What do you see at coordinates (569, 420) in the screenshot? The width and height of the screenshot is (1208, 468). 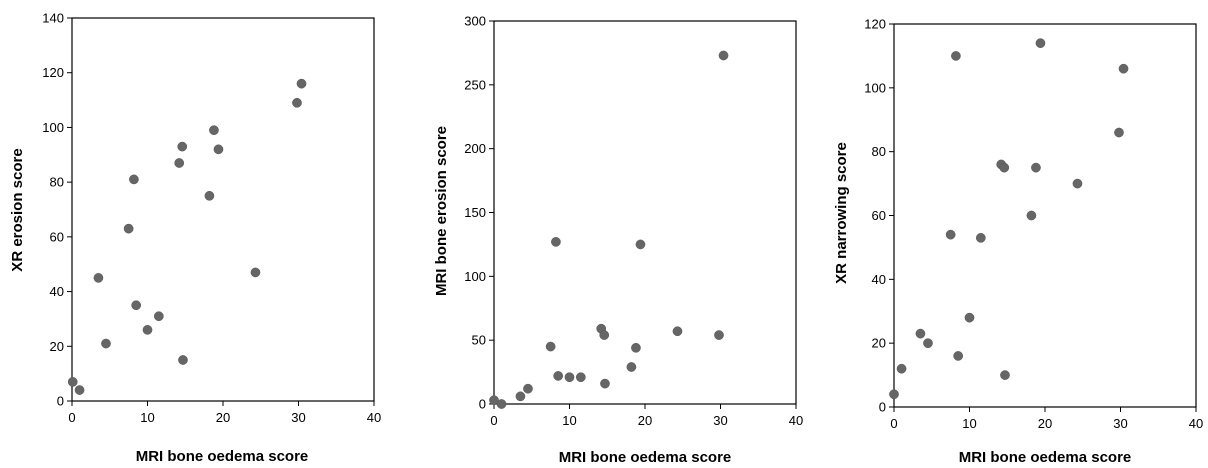 I see `chart-mri-erosion-x-tick-label: 10` at bounding box center [569, 420].